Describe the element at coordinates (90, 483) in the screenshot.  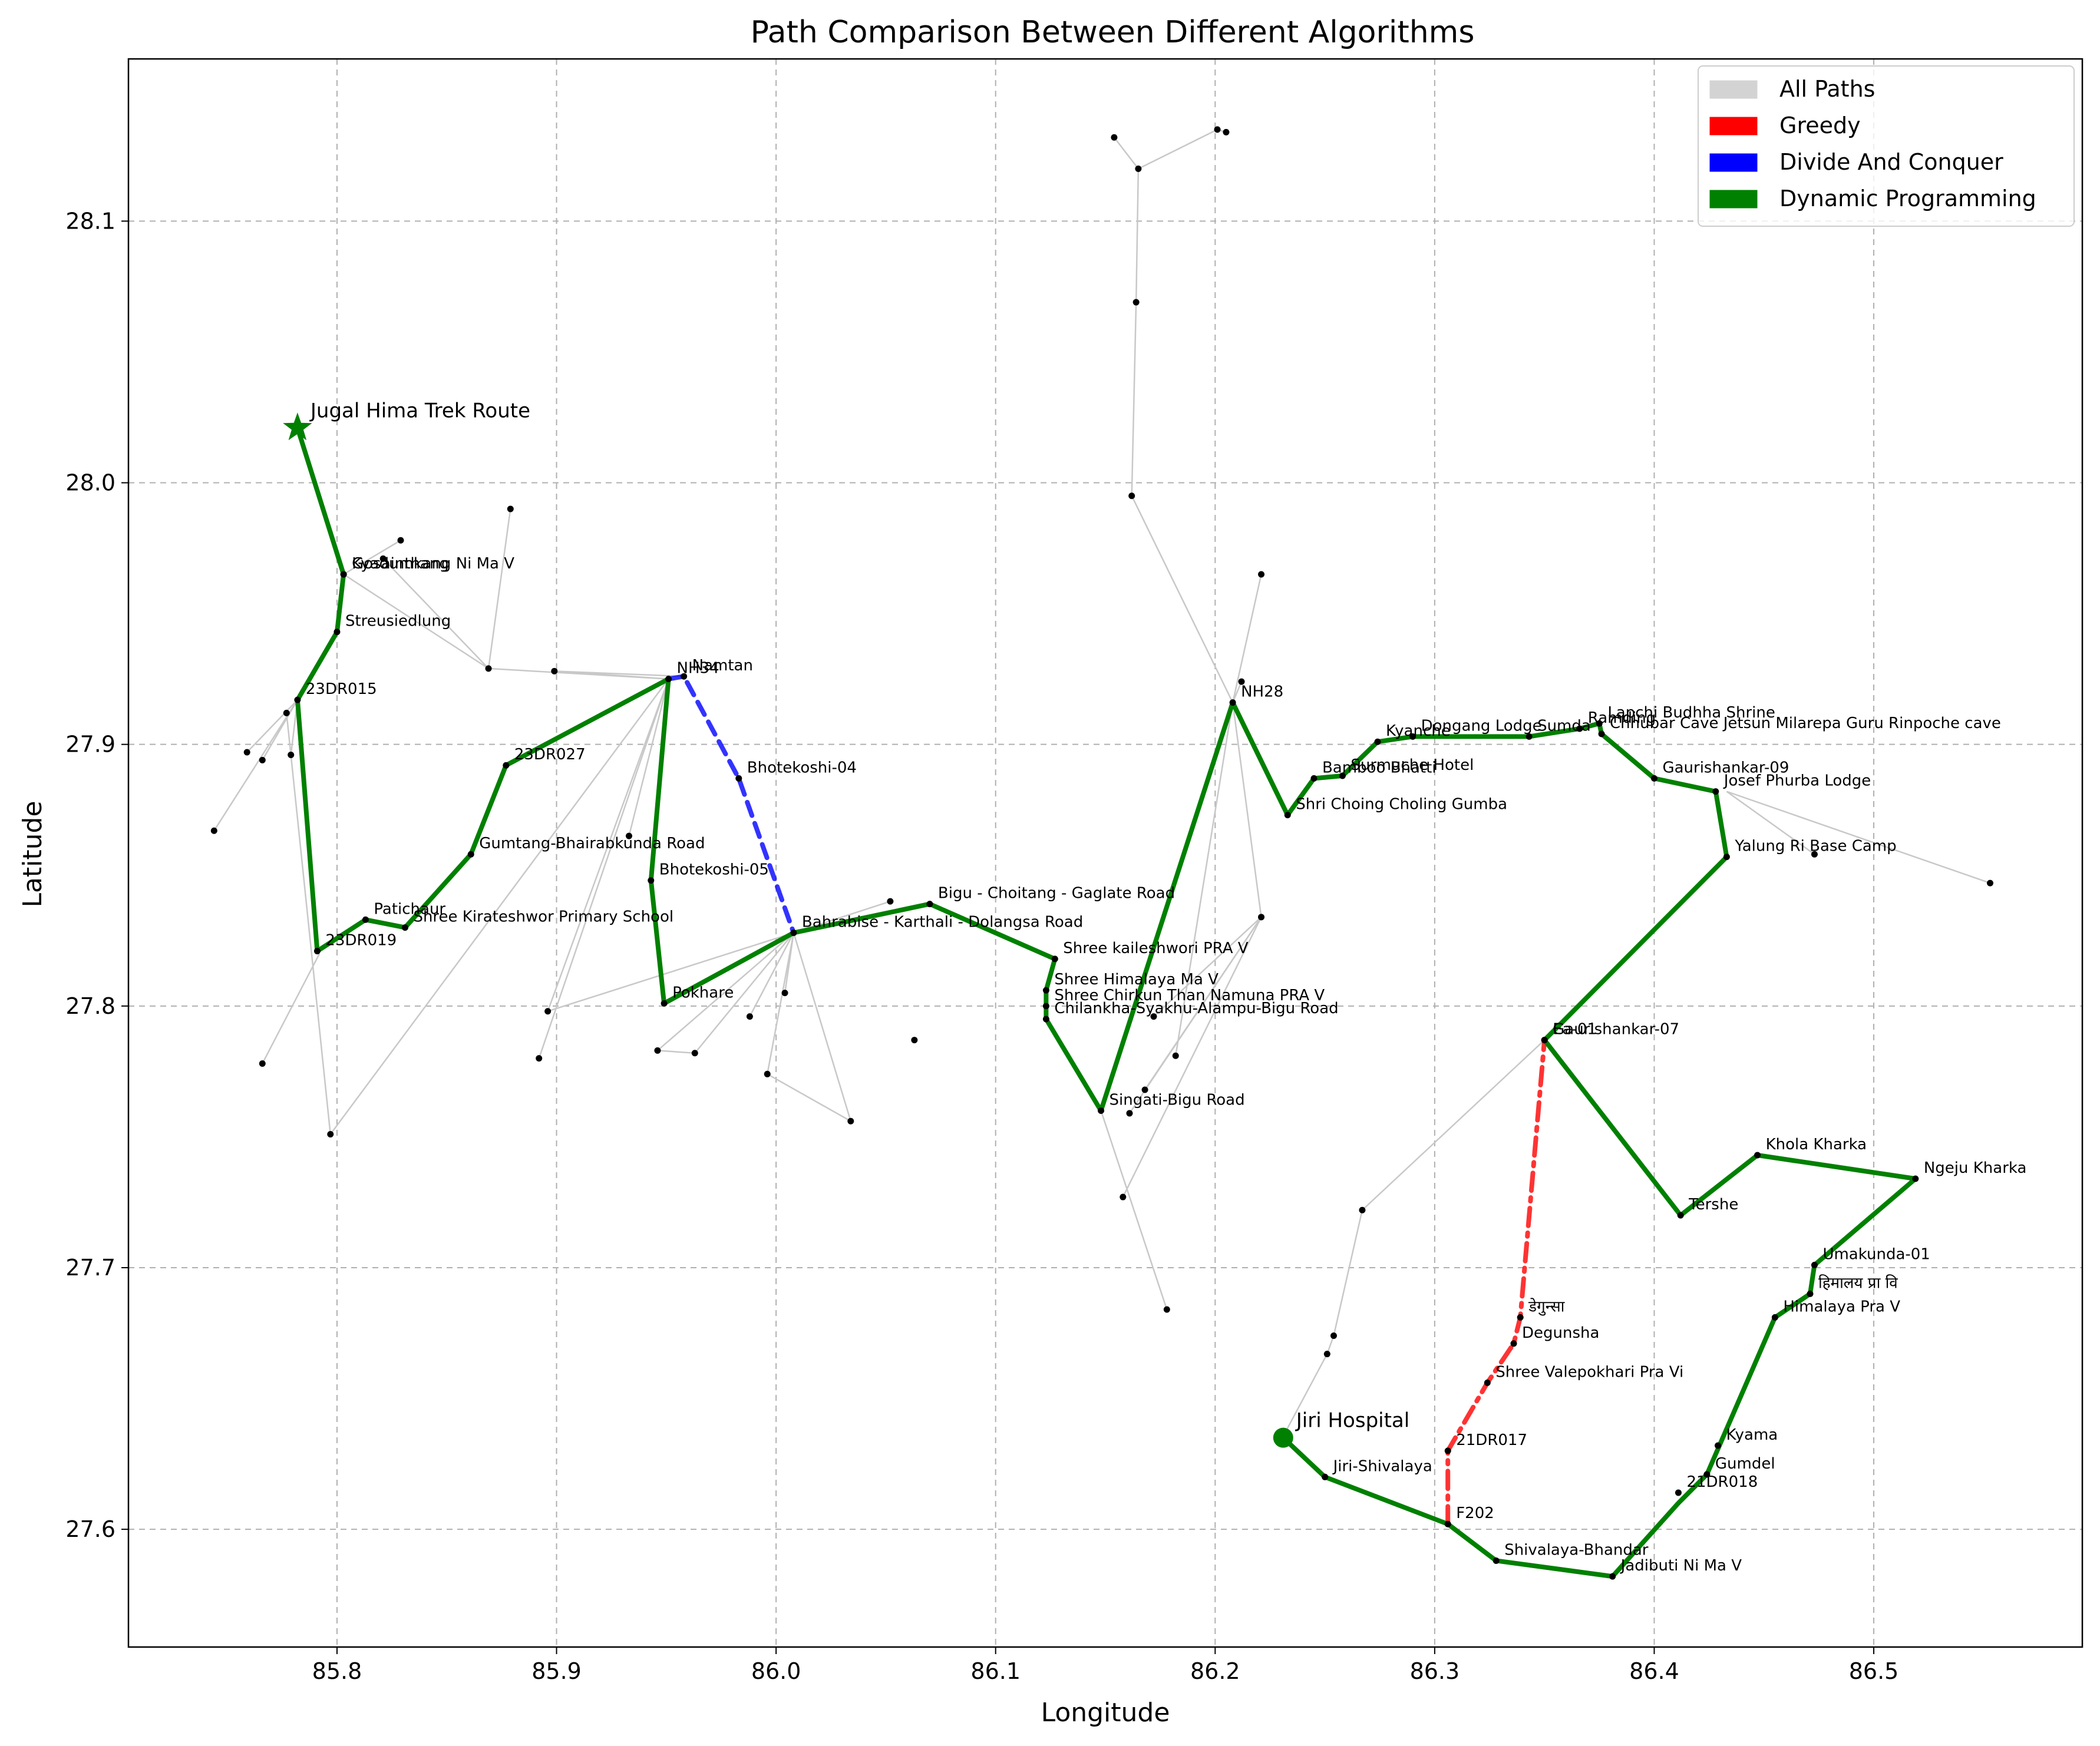
I see `y-tick-label: 28.0` at that location.